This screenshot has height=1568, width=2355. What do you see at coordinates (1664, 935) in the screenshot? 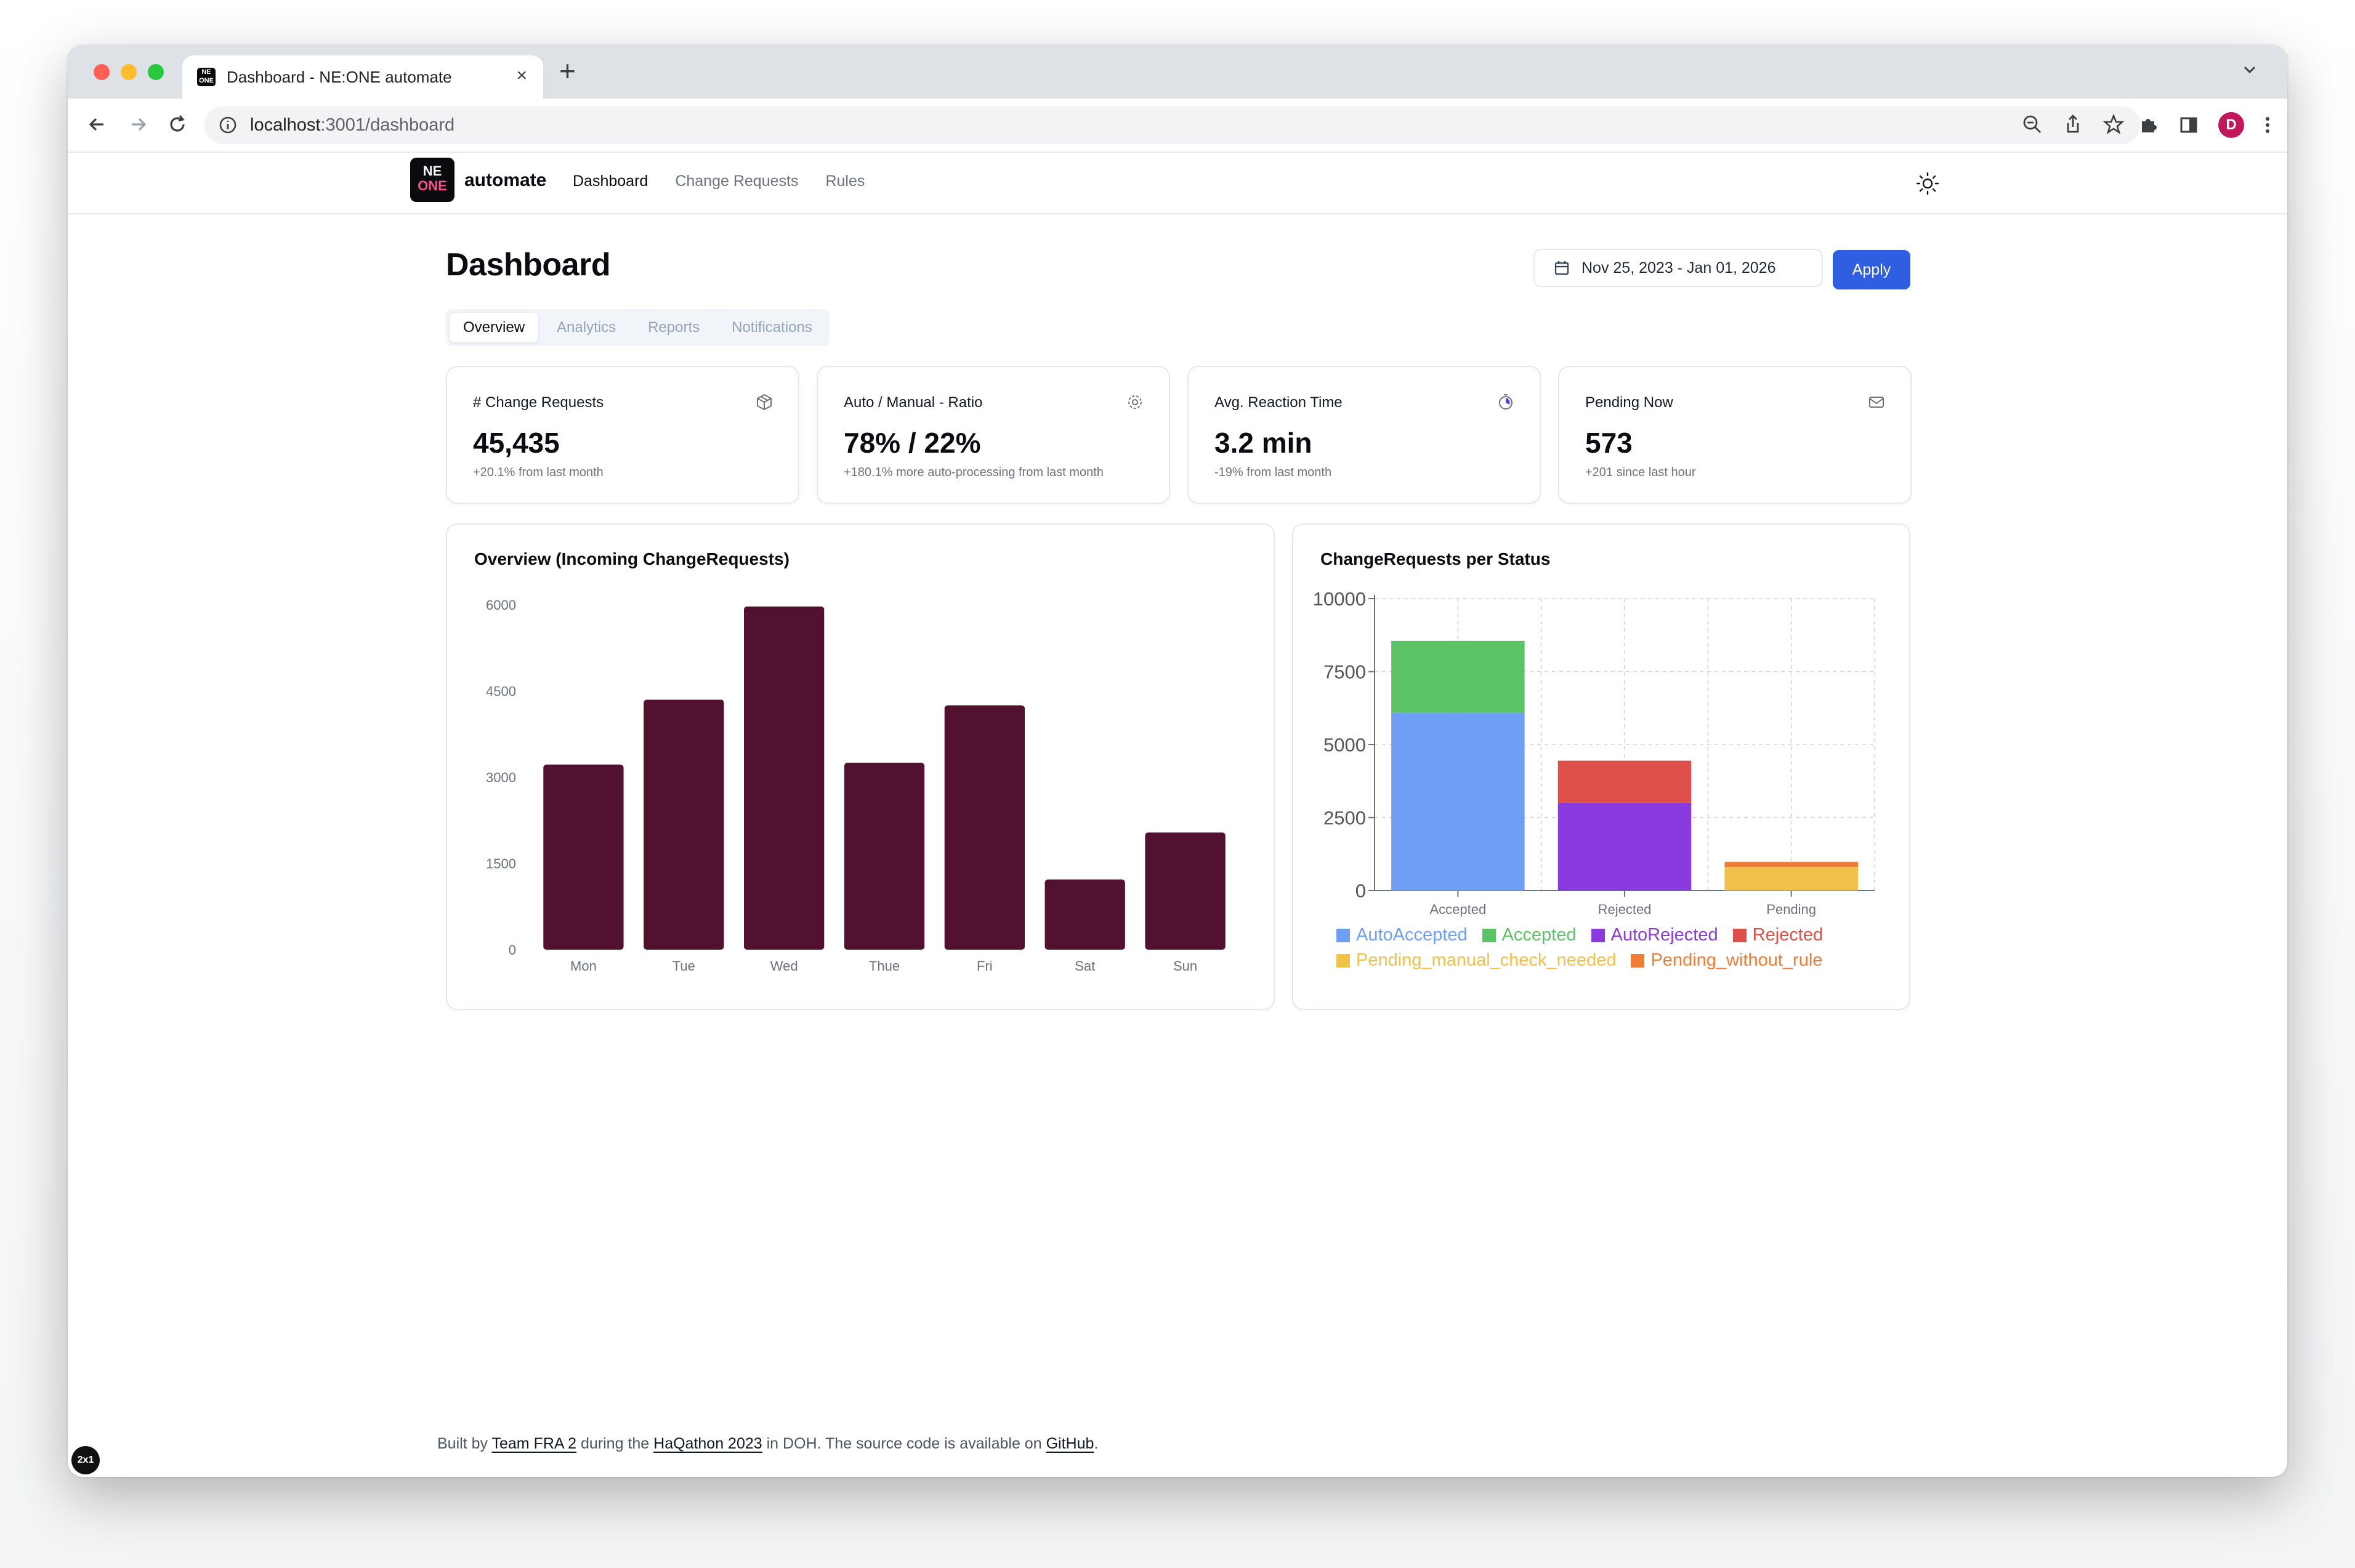
I see `legend-label: AutoRejected` at bounding box center [1664, 935].